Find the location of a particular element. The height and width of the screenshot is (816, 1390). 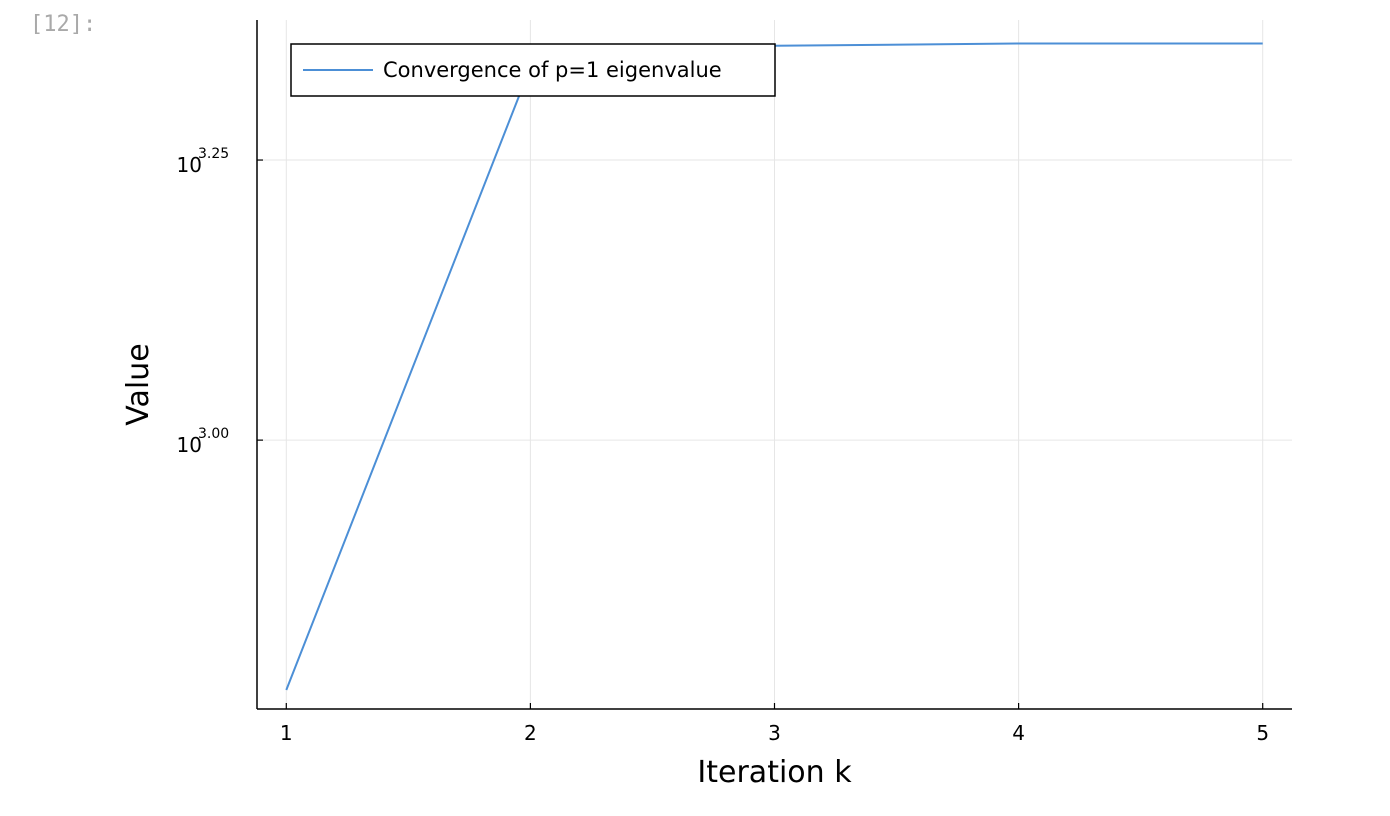

y-tick-label-exponent: 3.00 is located at coordinates (213, 434).